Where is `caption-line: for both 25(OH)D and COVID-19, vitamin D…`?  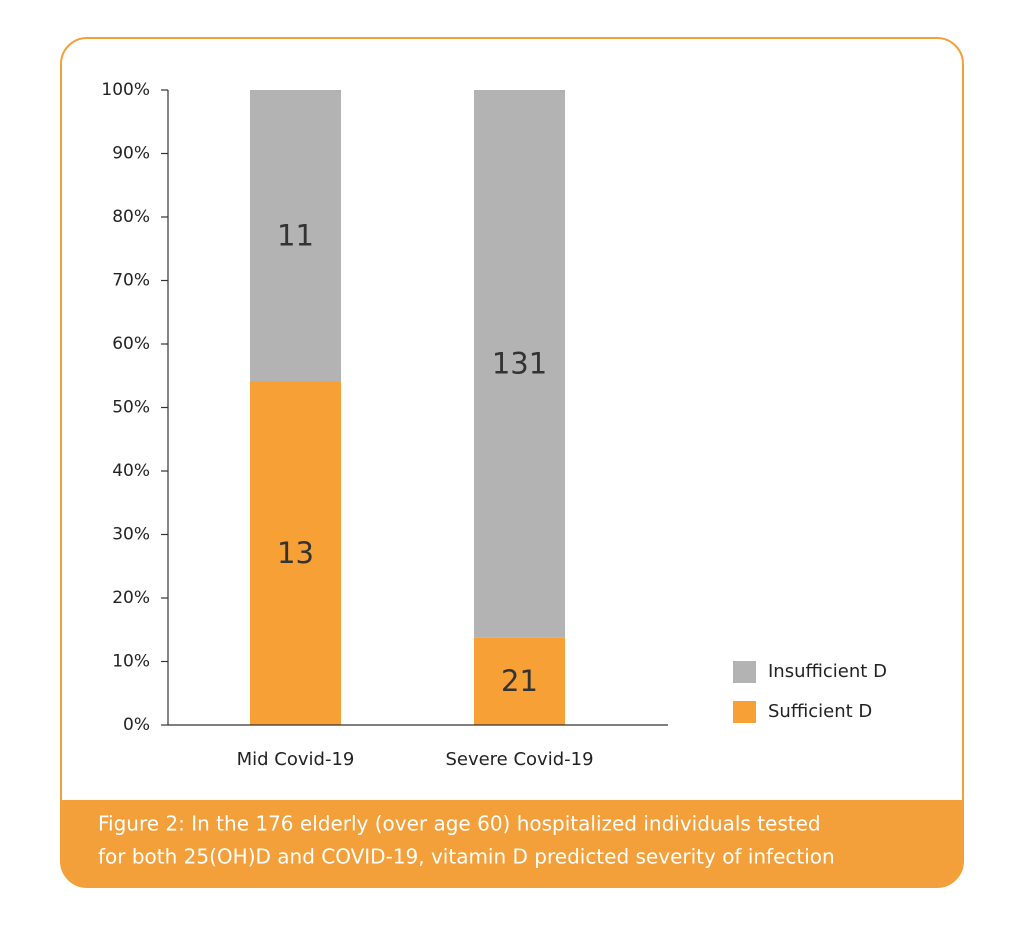 caption-line: for both 25(OH)D and COVID-19, vitamin D… is located at coordinates (466, 857).